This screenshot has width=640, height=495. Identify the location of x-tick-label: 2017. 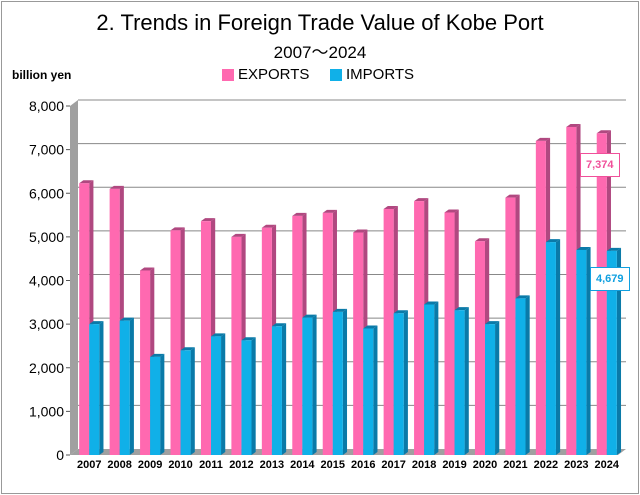
(393, 465).